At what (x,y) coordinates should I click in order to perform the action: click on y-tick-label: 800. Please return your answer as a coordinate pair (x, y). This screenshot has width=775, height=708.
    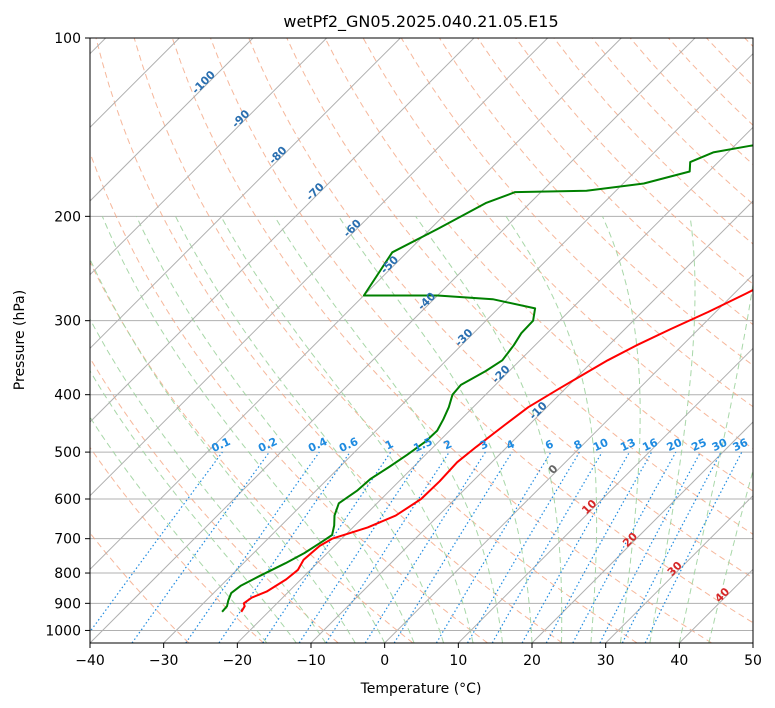
    Looking at the image, I should click on (67, 574).